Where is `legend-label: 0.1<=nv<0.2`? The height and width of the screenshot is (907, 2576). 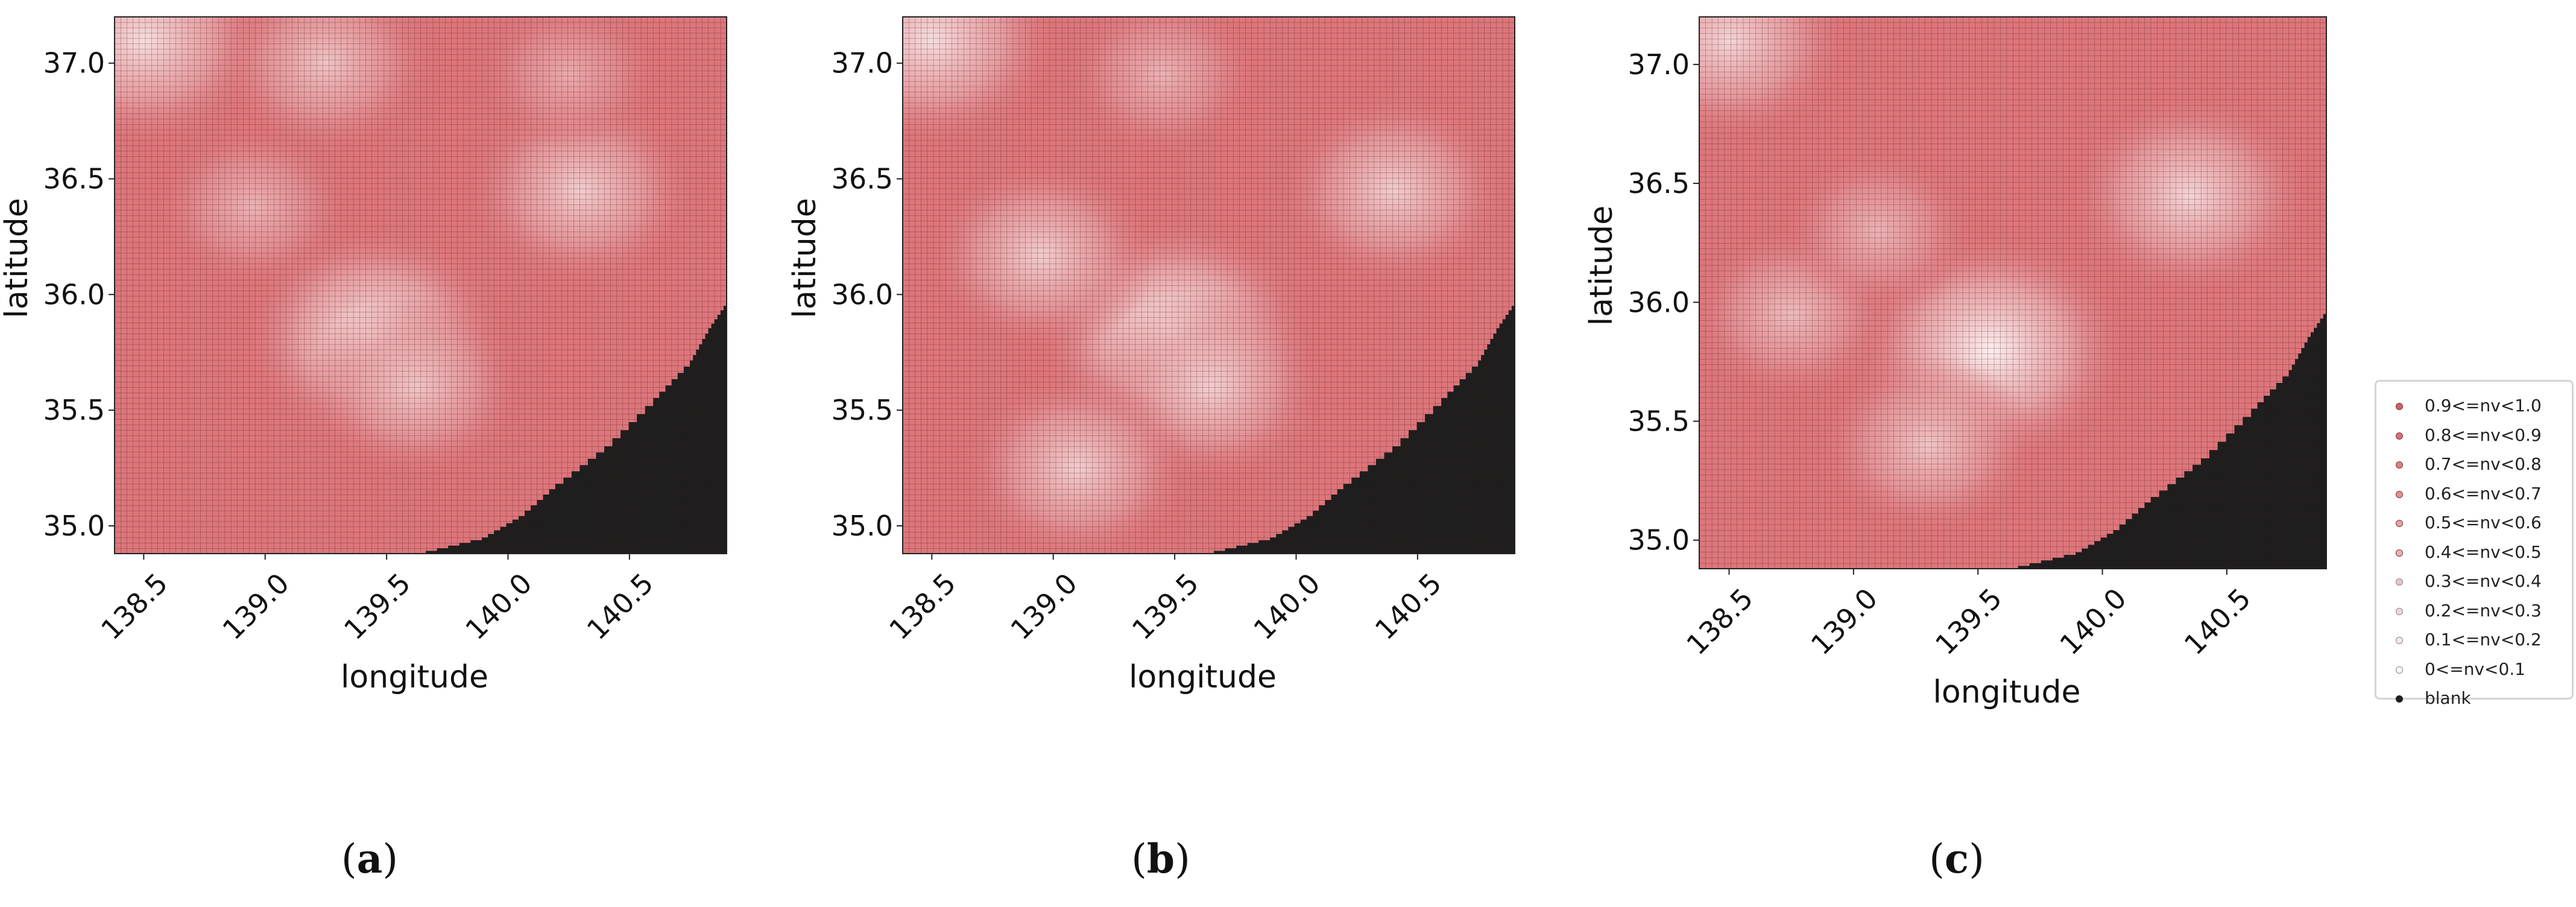
legend-label: 0.1<=nv<0.2 is located at coordinates (2483, 639).